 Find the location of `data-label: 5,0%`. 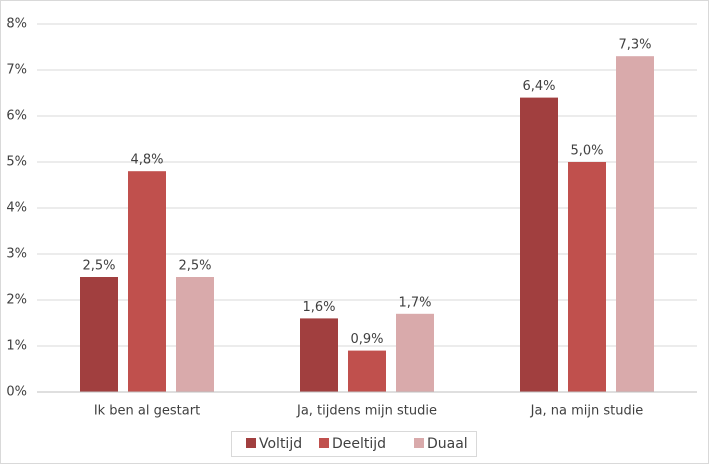

data-label: 5,0% is located at coordinates (586, 151).